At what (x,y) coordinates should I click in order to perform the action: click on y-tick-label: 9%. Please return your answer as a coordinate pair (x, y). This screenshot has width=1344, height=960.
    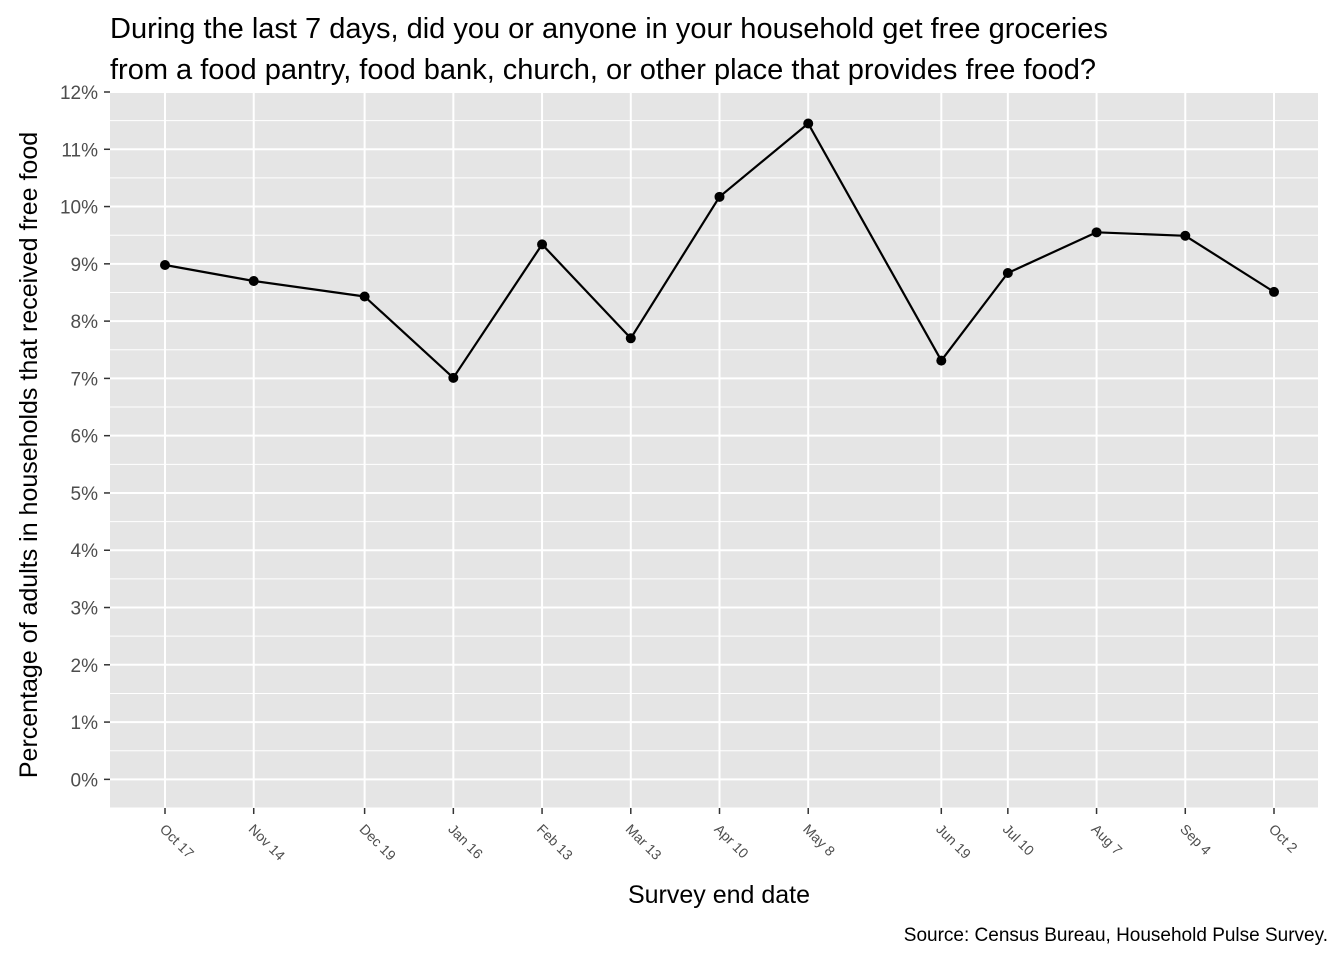
    Looking at the image, I should click on (85, 265).